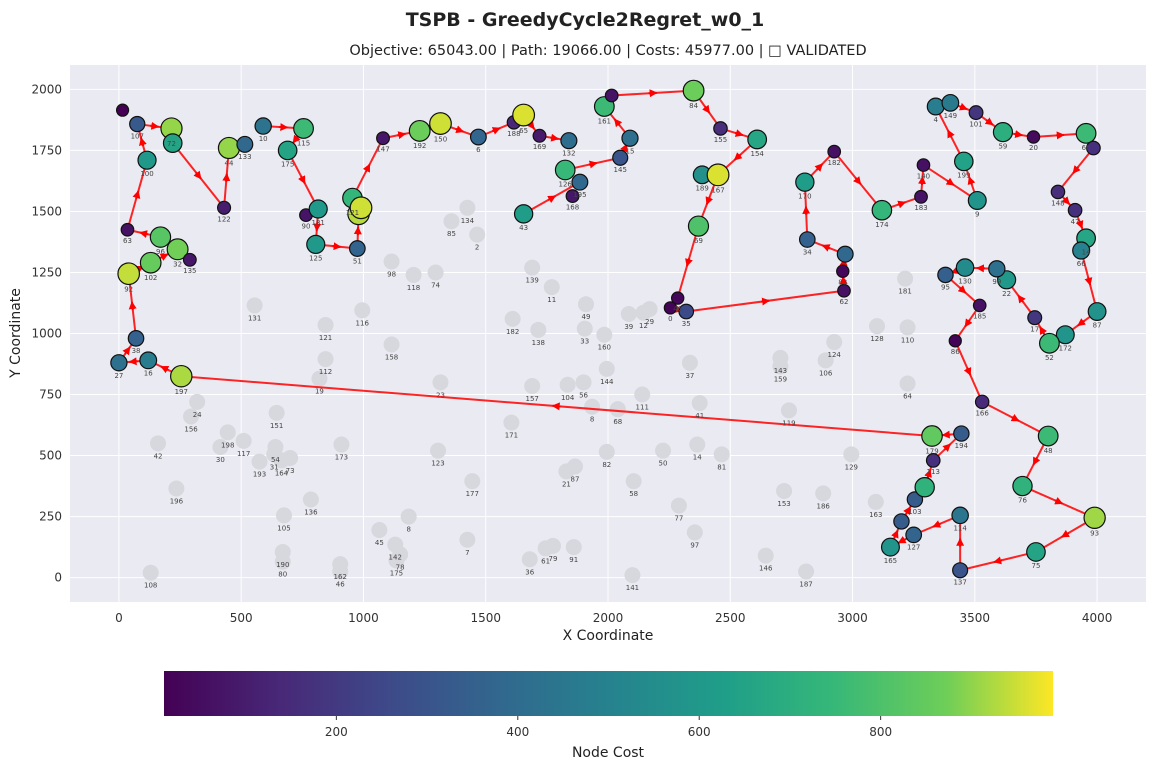  What do you see at coordinates (468, 221) in the screenshot?
I see `unselected-node-label: 134` at bounding box center [468, 221].